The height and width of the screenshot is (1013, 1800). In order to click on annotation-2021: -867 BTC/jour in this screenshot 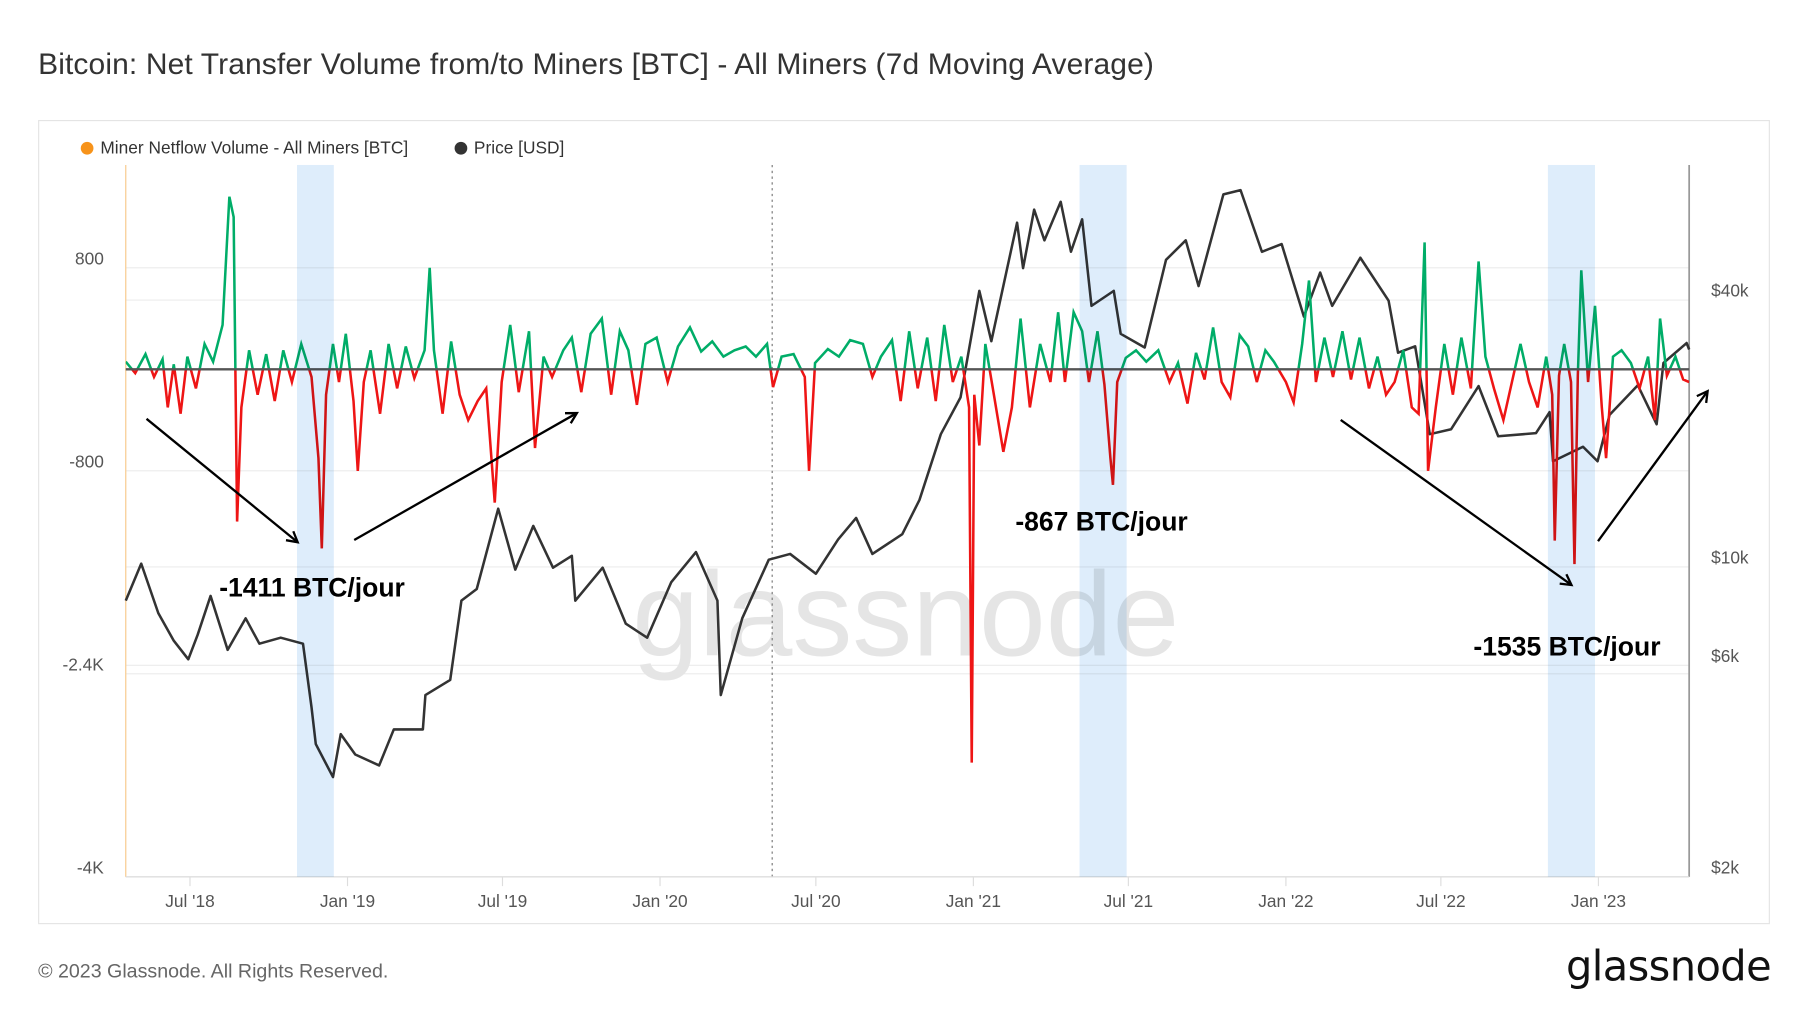, I will do `click(1101, 522)`.